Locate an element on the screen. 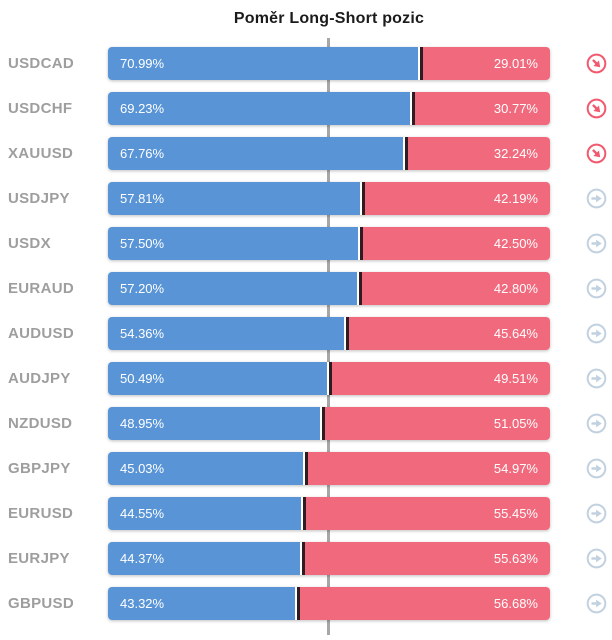 Image resolution: width=612 pixels, height=640 pixels. sentiment-row: XAUUSD 67.76% 32.24% is located at coordinates (306, 153).